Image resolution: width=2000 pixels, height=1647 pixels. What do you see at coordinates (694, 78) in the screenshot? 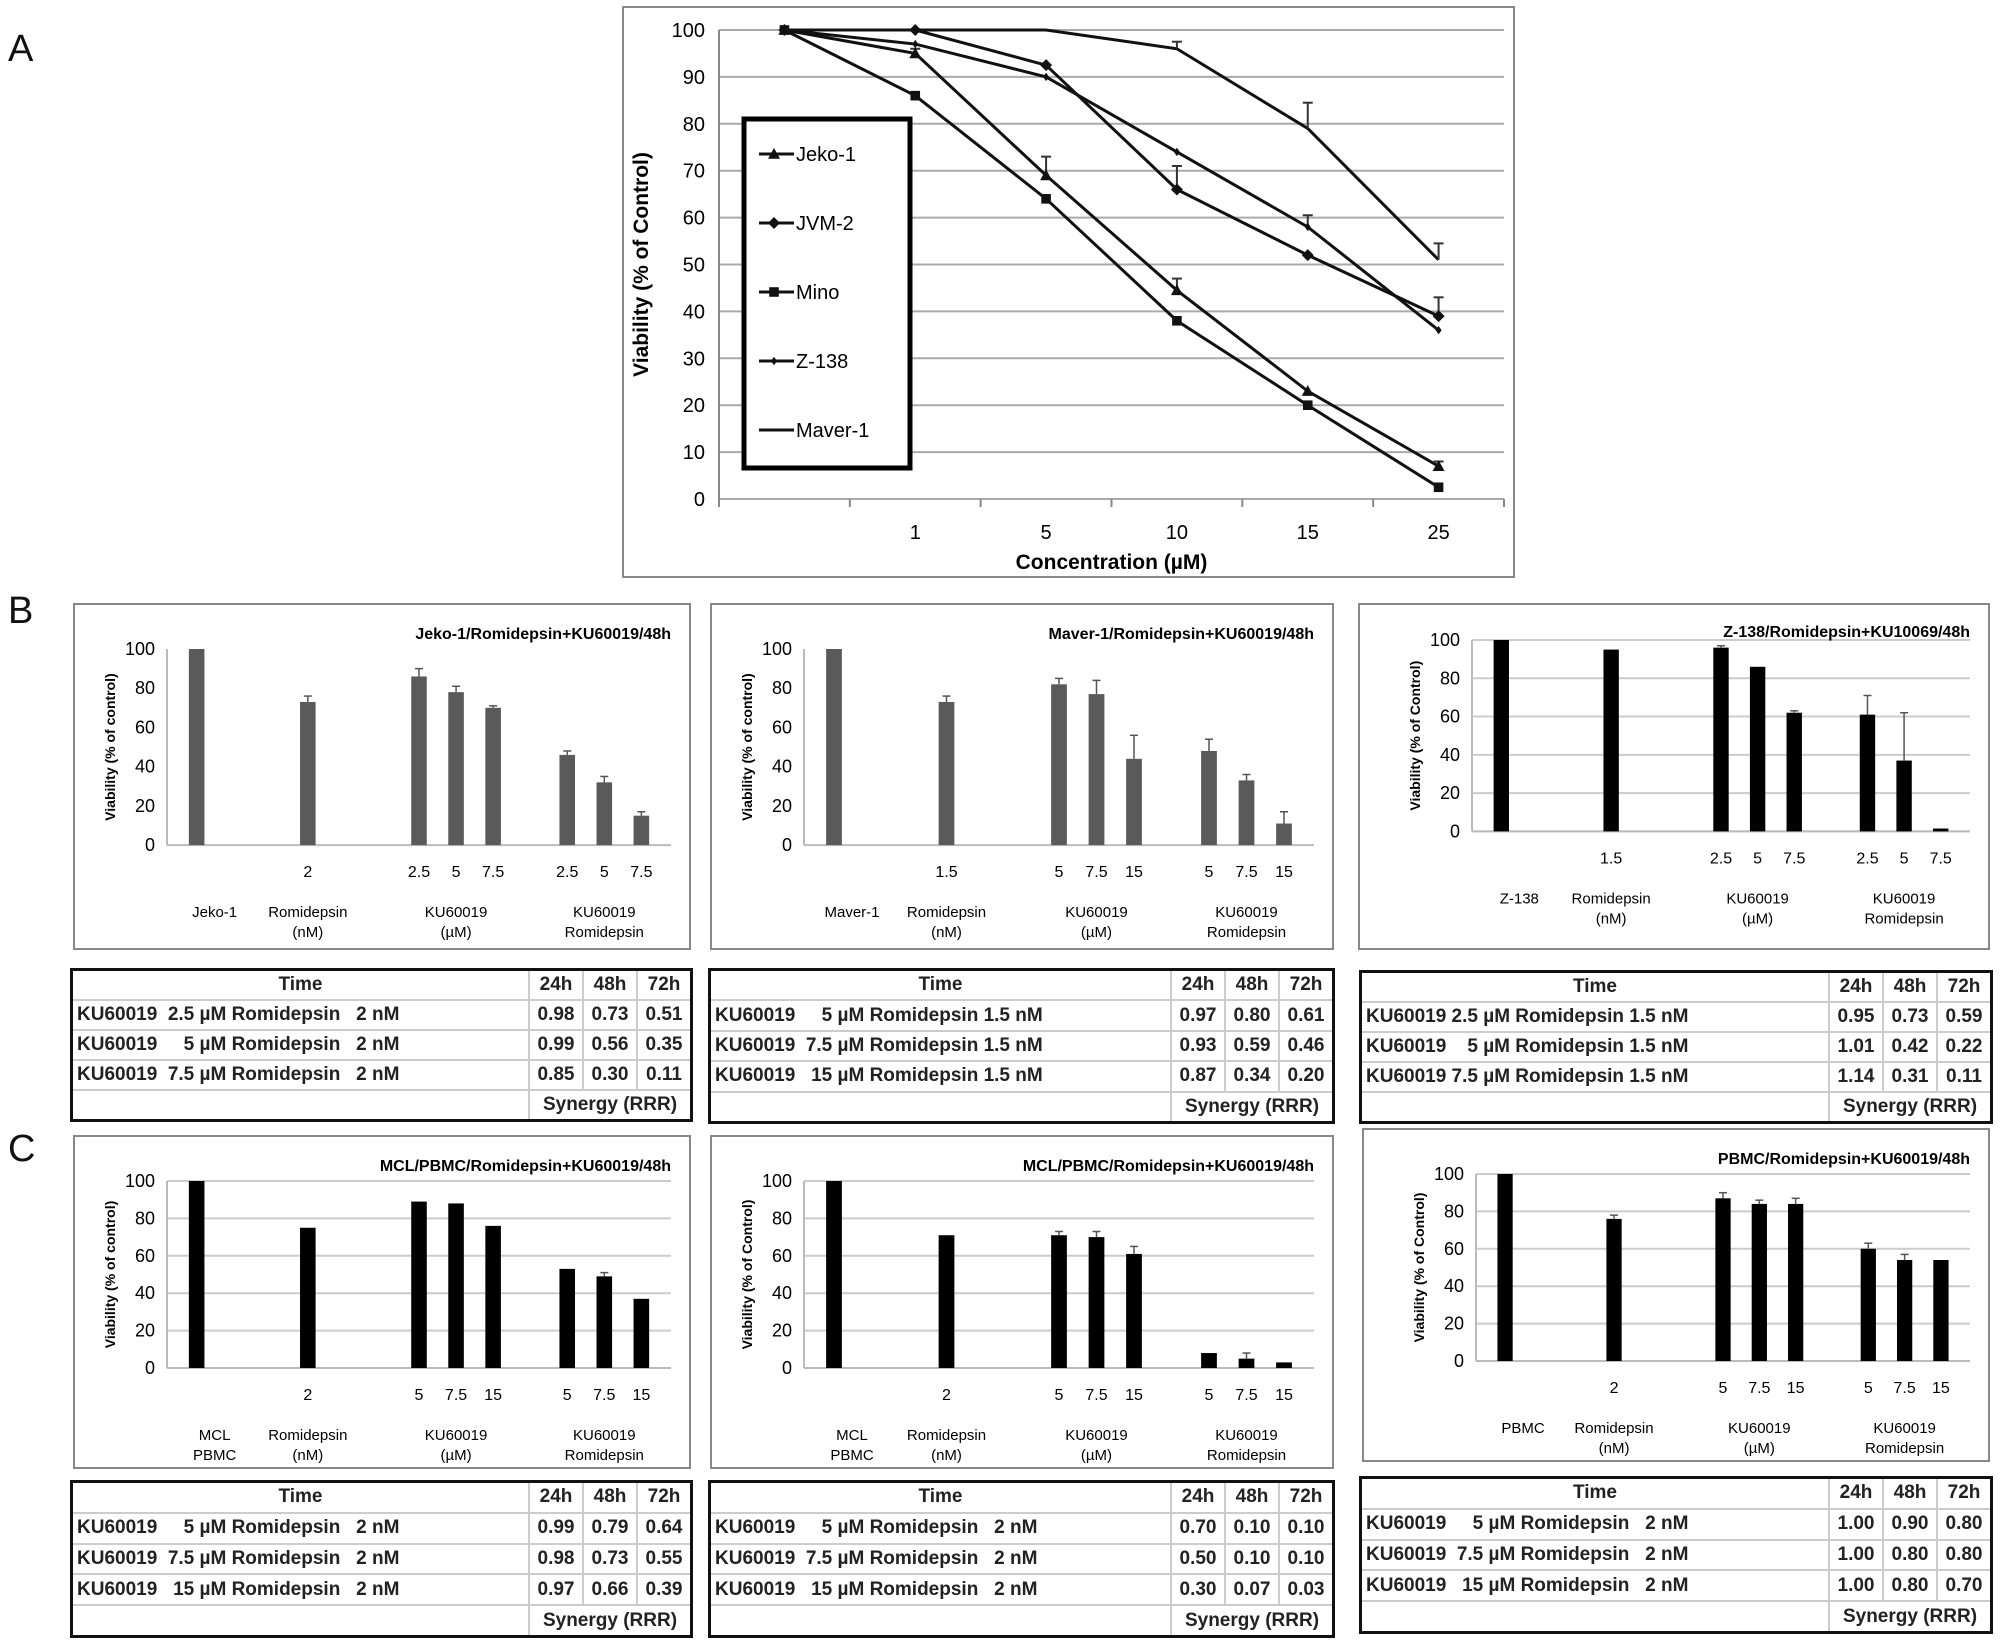
I see `y-tick-label: 90` at bounding box center [694, 78].